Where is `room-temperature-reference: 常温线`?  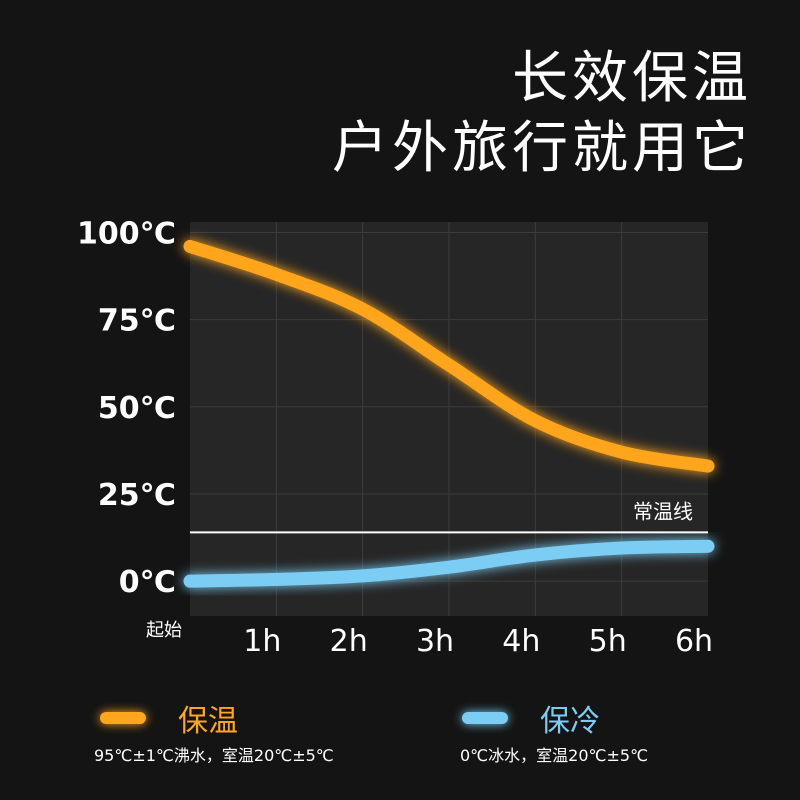 room-temperature-reference: 常温线 is located at coordinates (449, 516).